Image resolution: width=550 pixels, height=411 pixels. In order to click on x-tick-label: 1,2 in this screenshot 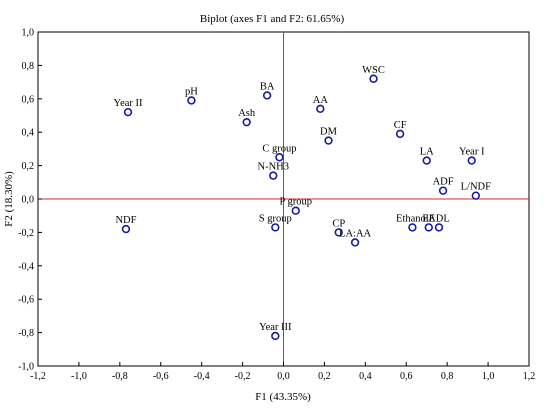, I will do `click(529, 376)`.